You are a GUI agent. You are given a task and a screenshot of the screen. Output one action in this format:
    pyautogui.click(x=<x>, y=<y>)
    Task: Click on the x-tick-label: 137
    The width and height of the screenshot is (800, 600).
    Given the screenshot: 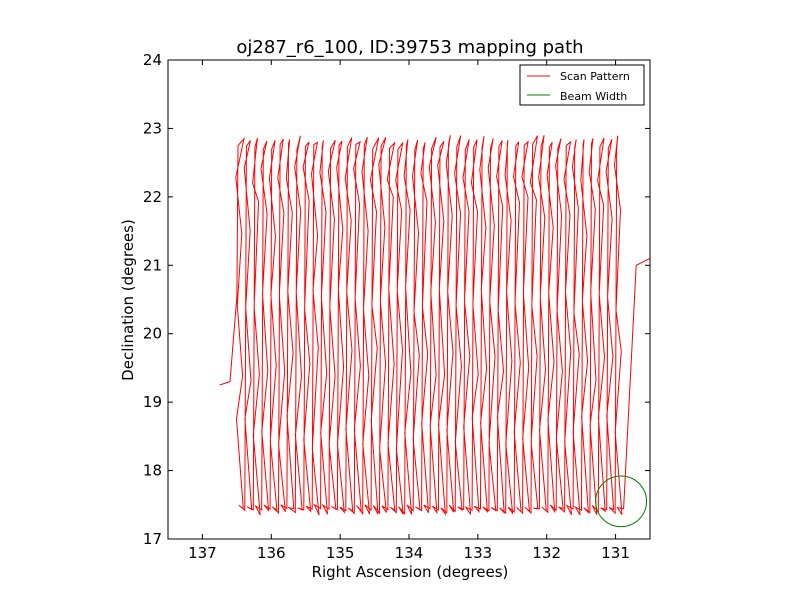 What is the action you would take?
    pyautogui.click(x=202, y=553)
    